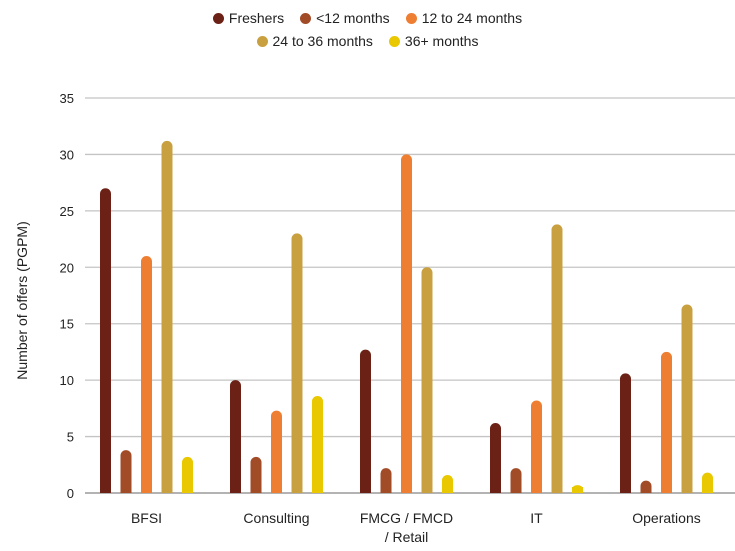 This screenshot has height=551, width=735. I want to click on legend-label: <12 months, so click(353, 18).